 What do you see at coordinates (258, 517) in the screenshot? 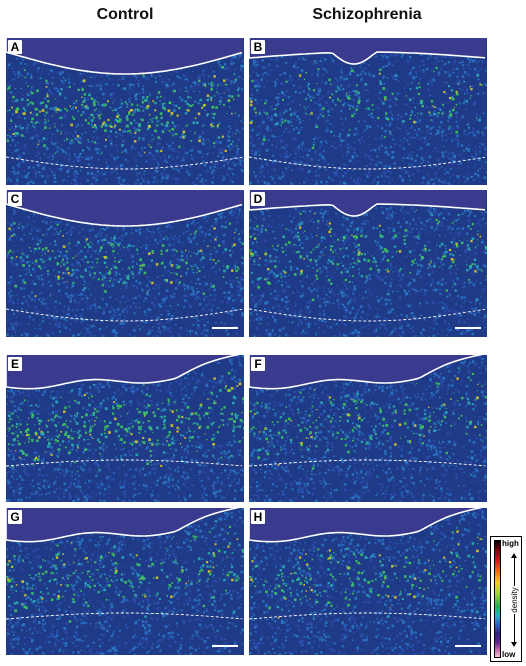
I see `panel-label: H` at bounding box center [258, 517].